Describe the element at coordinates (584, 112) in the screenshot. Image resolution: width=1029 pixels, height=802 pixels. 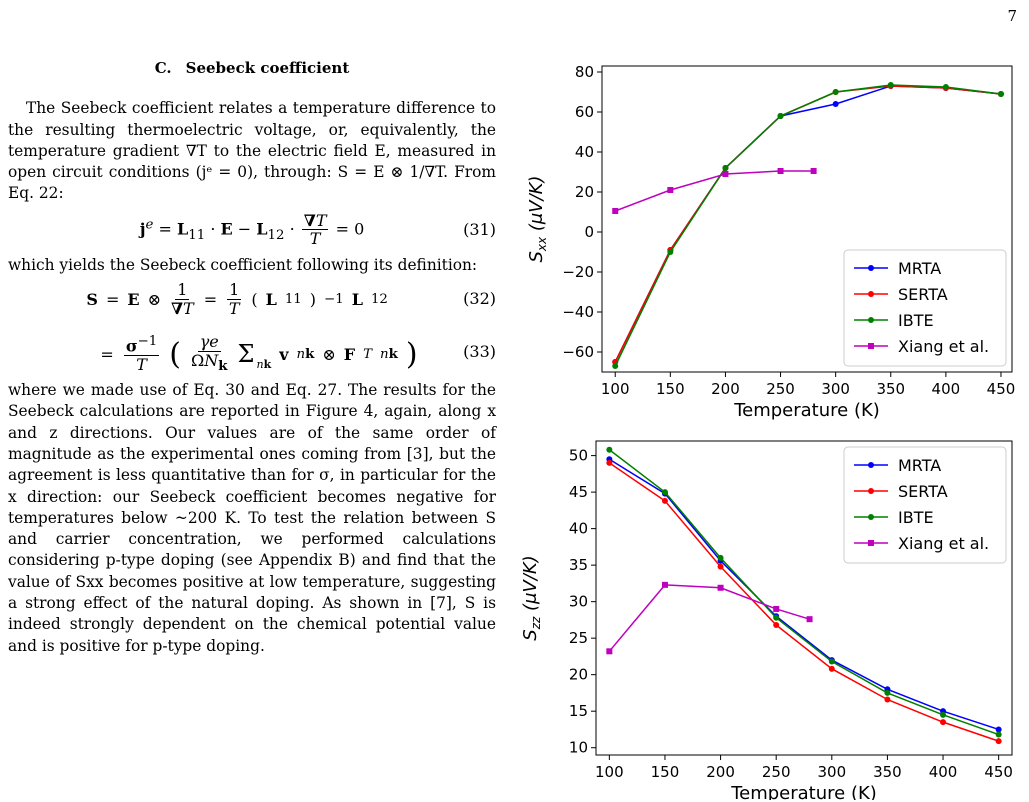
I see `y-tick-label: 60` at that location.